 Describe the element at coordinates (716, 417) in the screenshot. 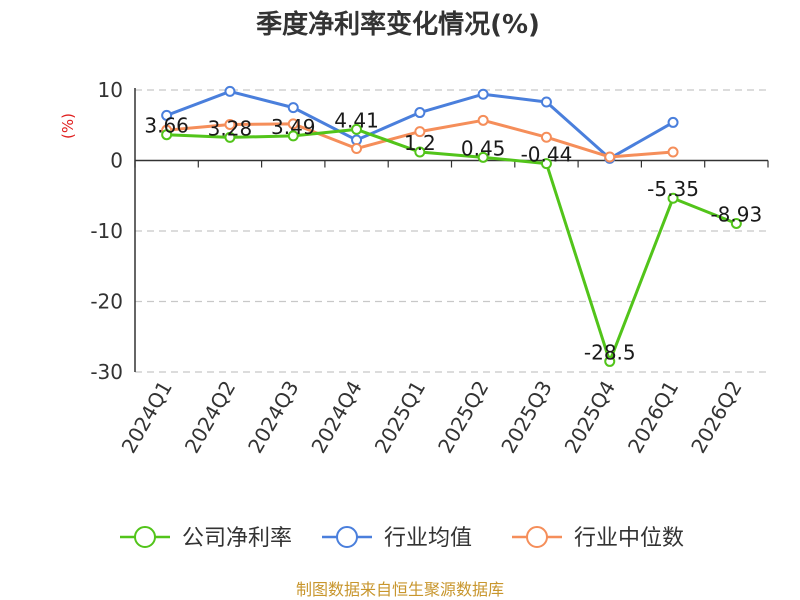

I see `x-tick-label: 2026Q2` at that location.